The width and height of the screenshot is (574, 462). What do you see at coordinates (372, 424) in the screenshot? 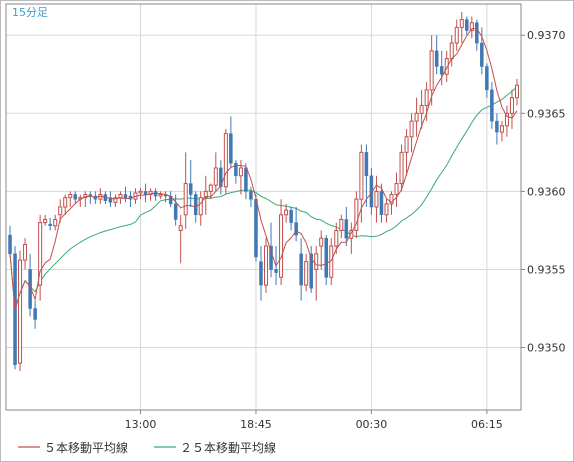
I see `x-tick-label: 00:30` at bounding box center [372, 424].